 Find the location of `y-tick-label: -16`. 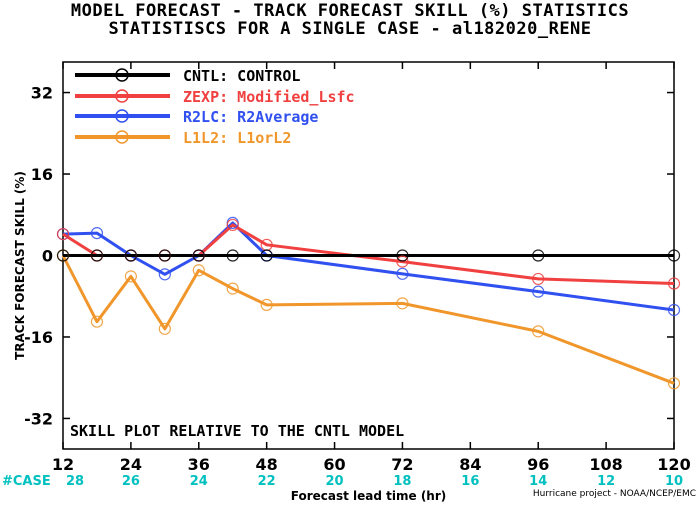

y-tick-label: -16 is located at coordinates (38, 337).